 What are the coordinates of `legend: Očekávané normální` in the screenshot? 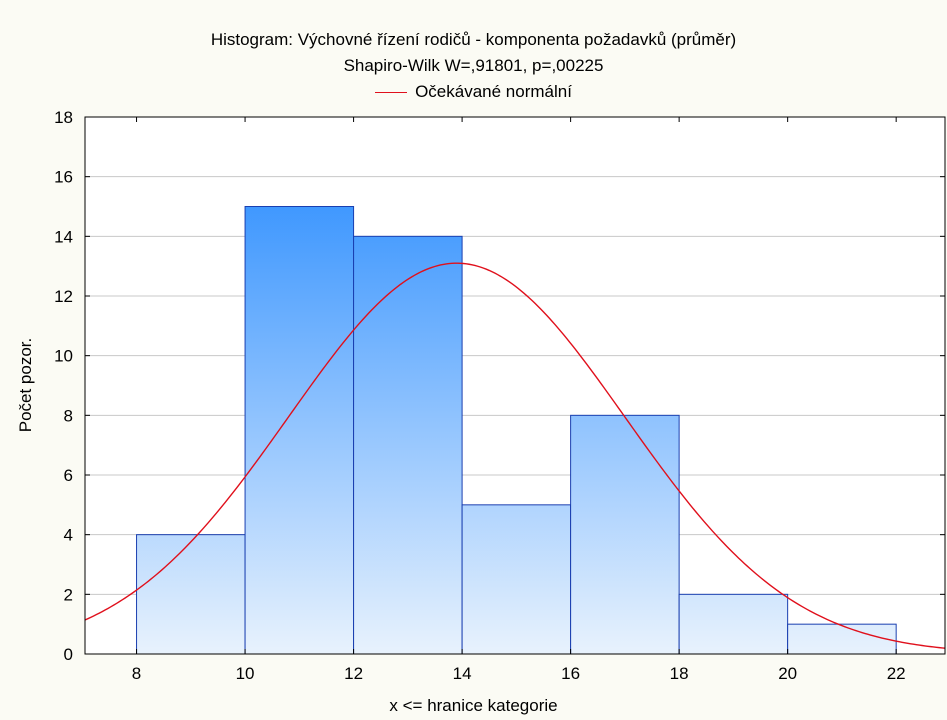 It's located at (473, 92).